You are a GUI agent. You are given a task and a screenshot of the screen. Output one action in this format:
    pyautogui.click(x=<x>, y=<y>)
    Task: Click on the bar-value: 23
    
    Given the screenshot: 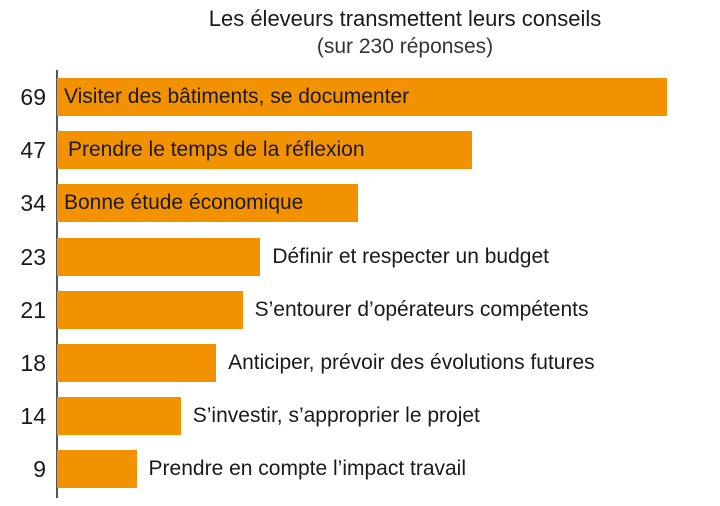 What is the action you would take?
    pyautogui.click(x=33, y=256)
    